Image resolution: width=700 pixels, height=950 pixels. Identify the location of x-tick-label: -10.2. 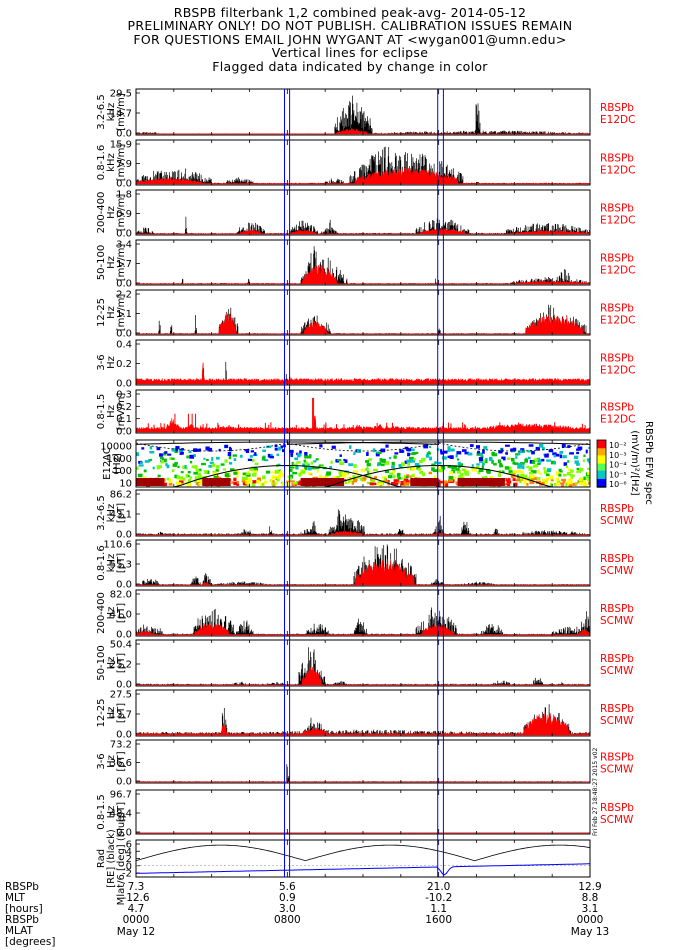
(438, 898).